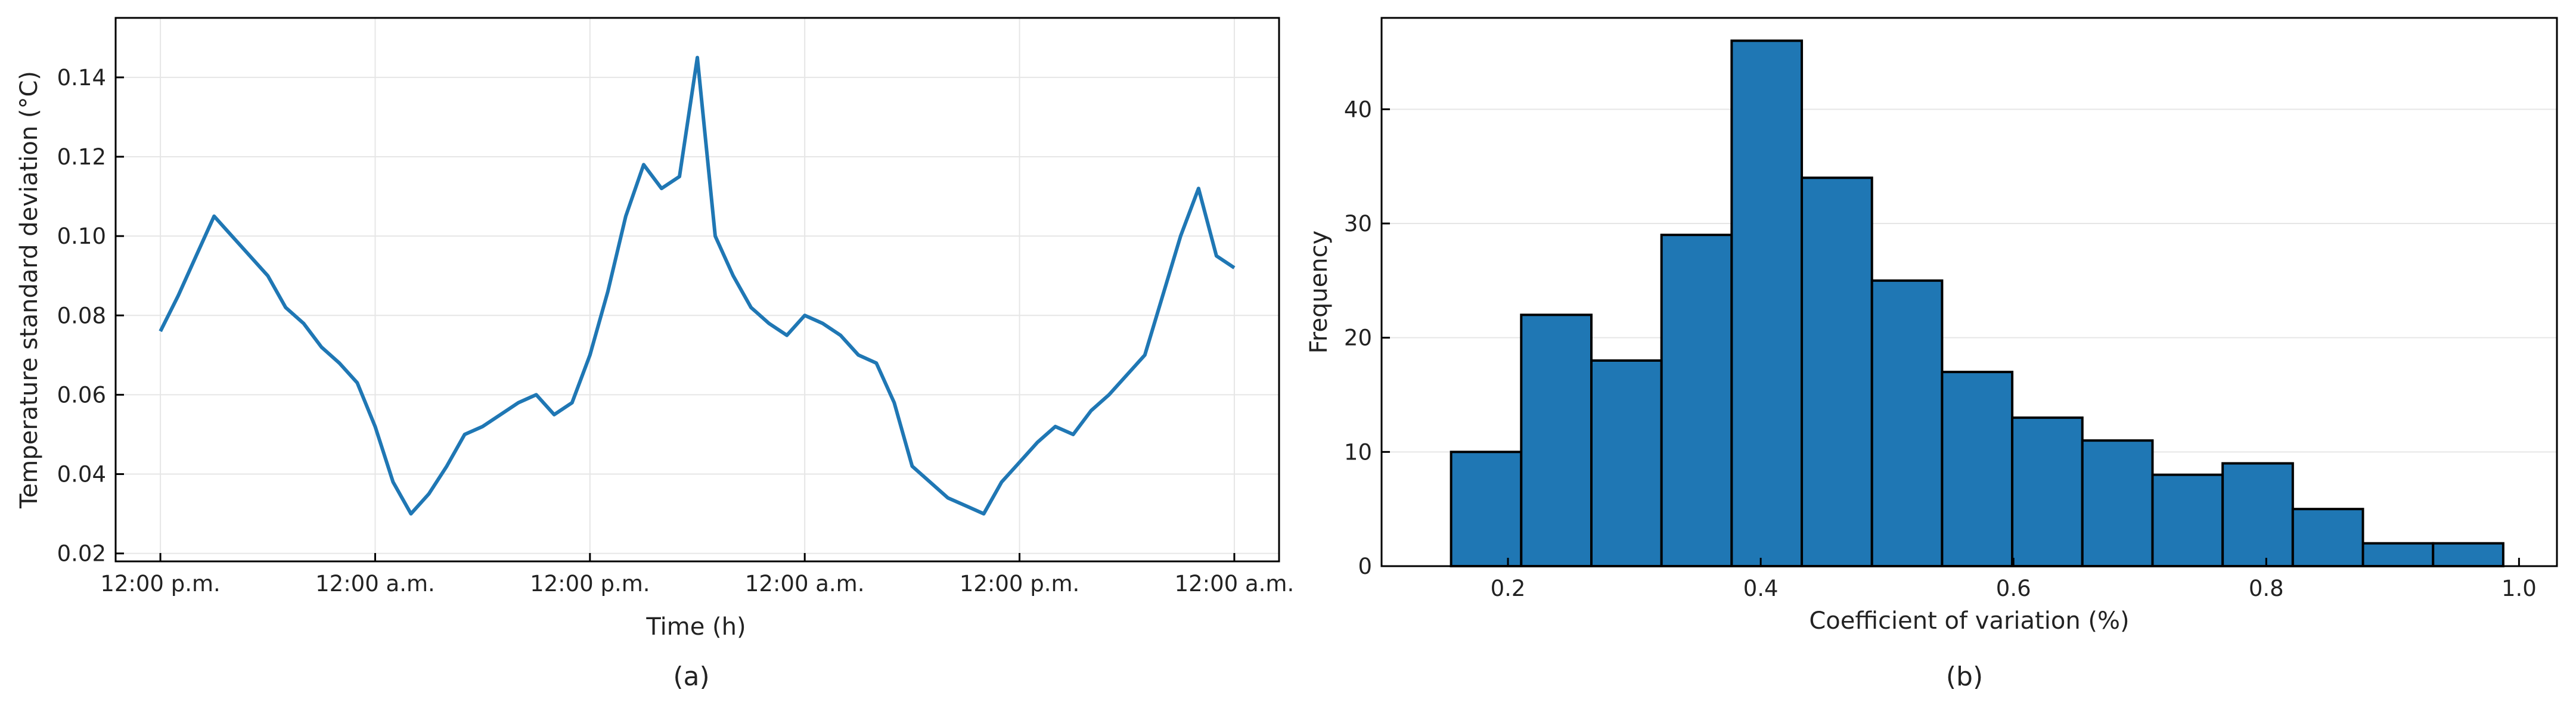  I want to click on panel-b-label: (b), so click(1964, 676).